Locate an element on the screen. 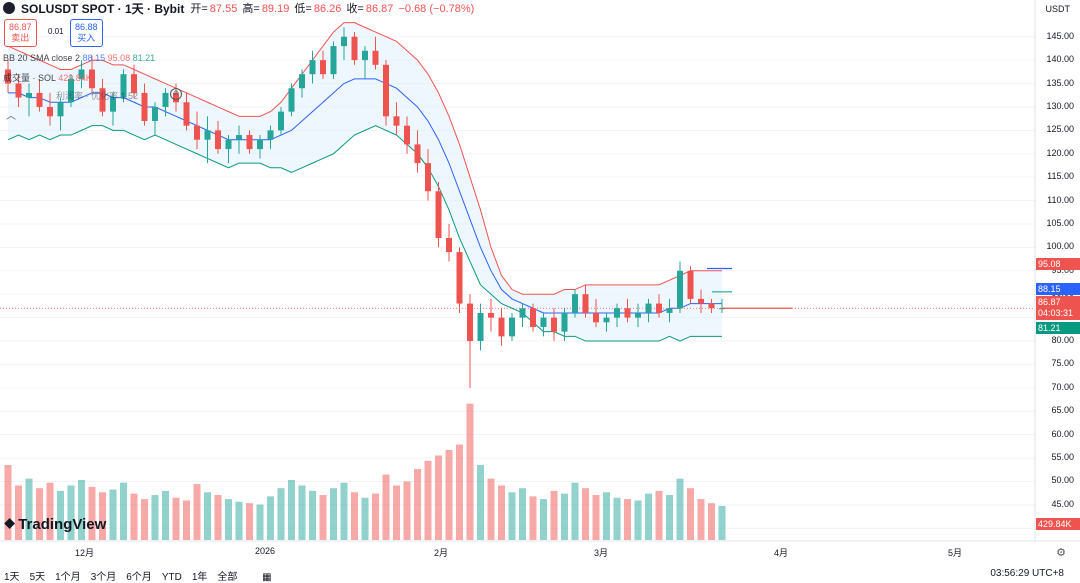  price-tick-label: 75.00 is located at coordinates (1062, 363).